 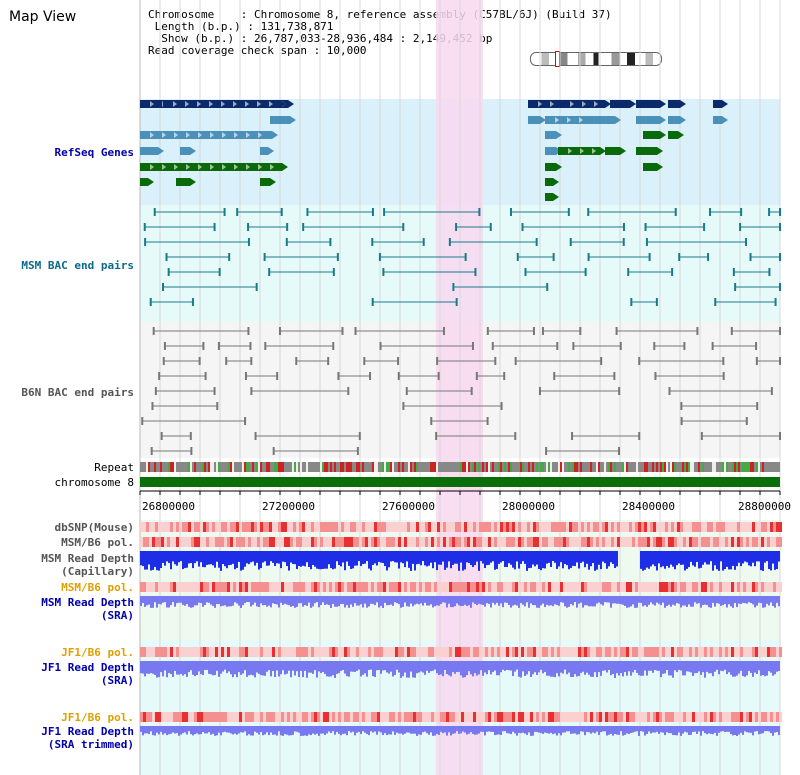 What do you see at coordinates (114, 467) in the screenshot?
I see `label-repeat: Repeat` at bounding box center [114, 467].